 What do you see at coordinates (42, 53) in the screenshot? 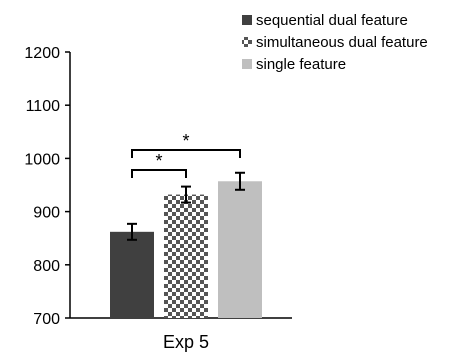
I see `y-tick-label: 1200` at bounding box center [42, 53].